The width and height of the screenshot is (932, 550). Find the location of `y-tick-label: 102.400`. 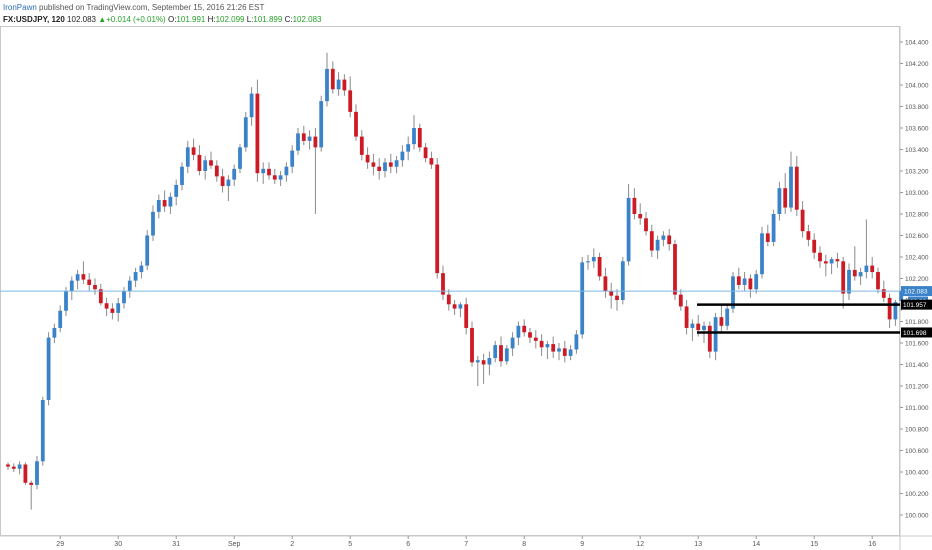

y-tick-label: 102.400 is located at coordinates (917, 258).